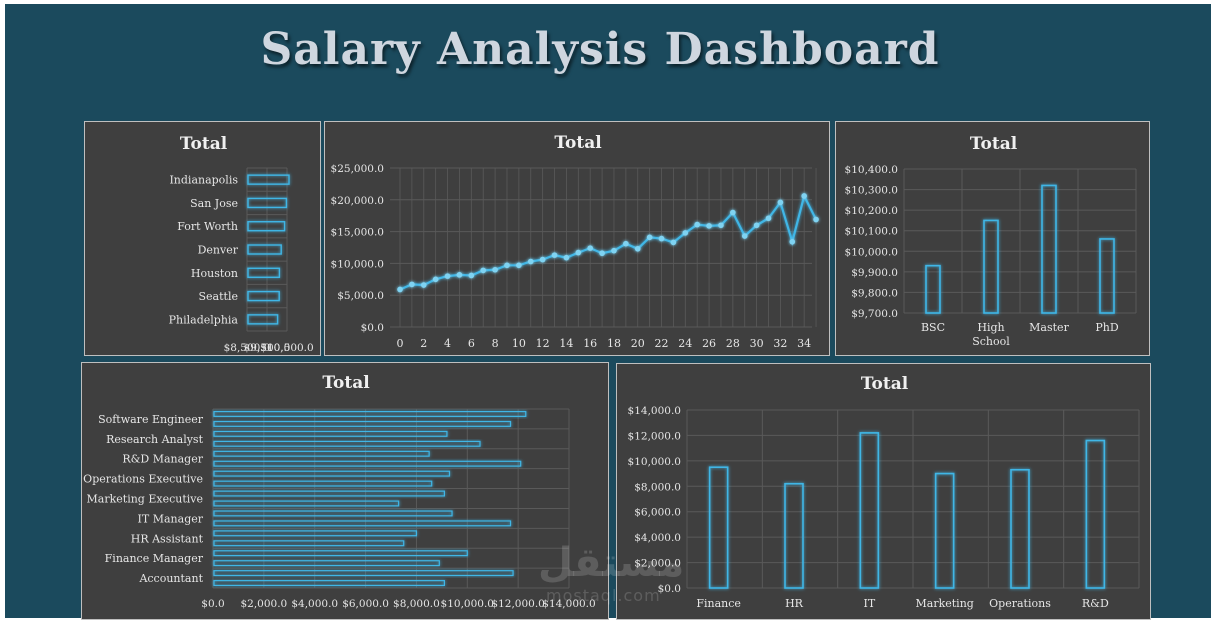 This screenshot has height=624, width=1217. What do you see at coordinates (657, 487) in the screenshot?
I see `y-tick-label: $8,000.0` at bounding box center [657, 487].